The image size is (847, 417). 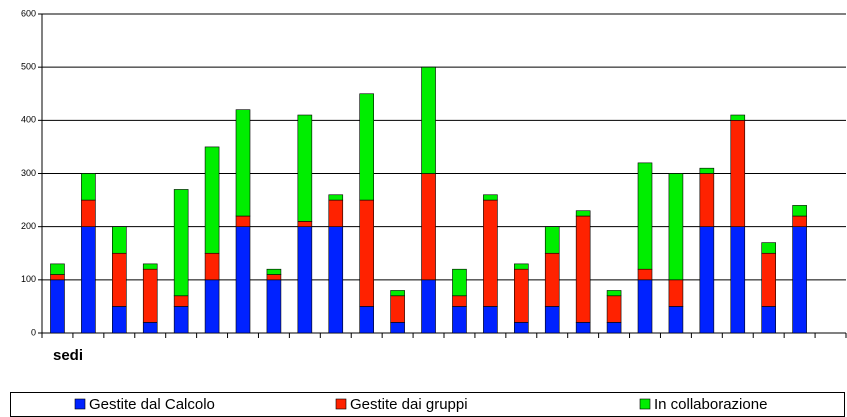 What do you see at coordinates (28, 120) in the screenshot?
I see `y-tick-label: 400` at bounding box center [28, 120].